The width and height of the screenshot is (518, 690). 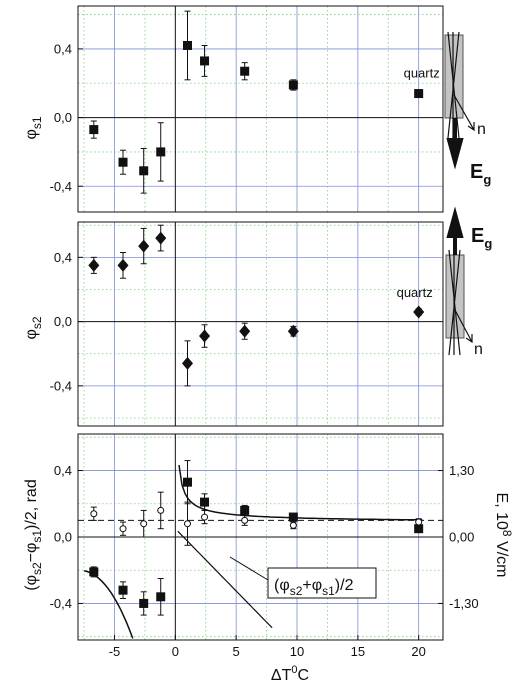 I want to click on bot-xtick-label: 5, so click(x=236, y=651).